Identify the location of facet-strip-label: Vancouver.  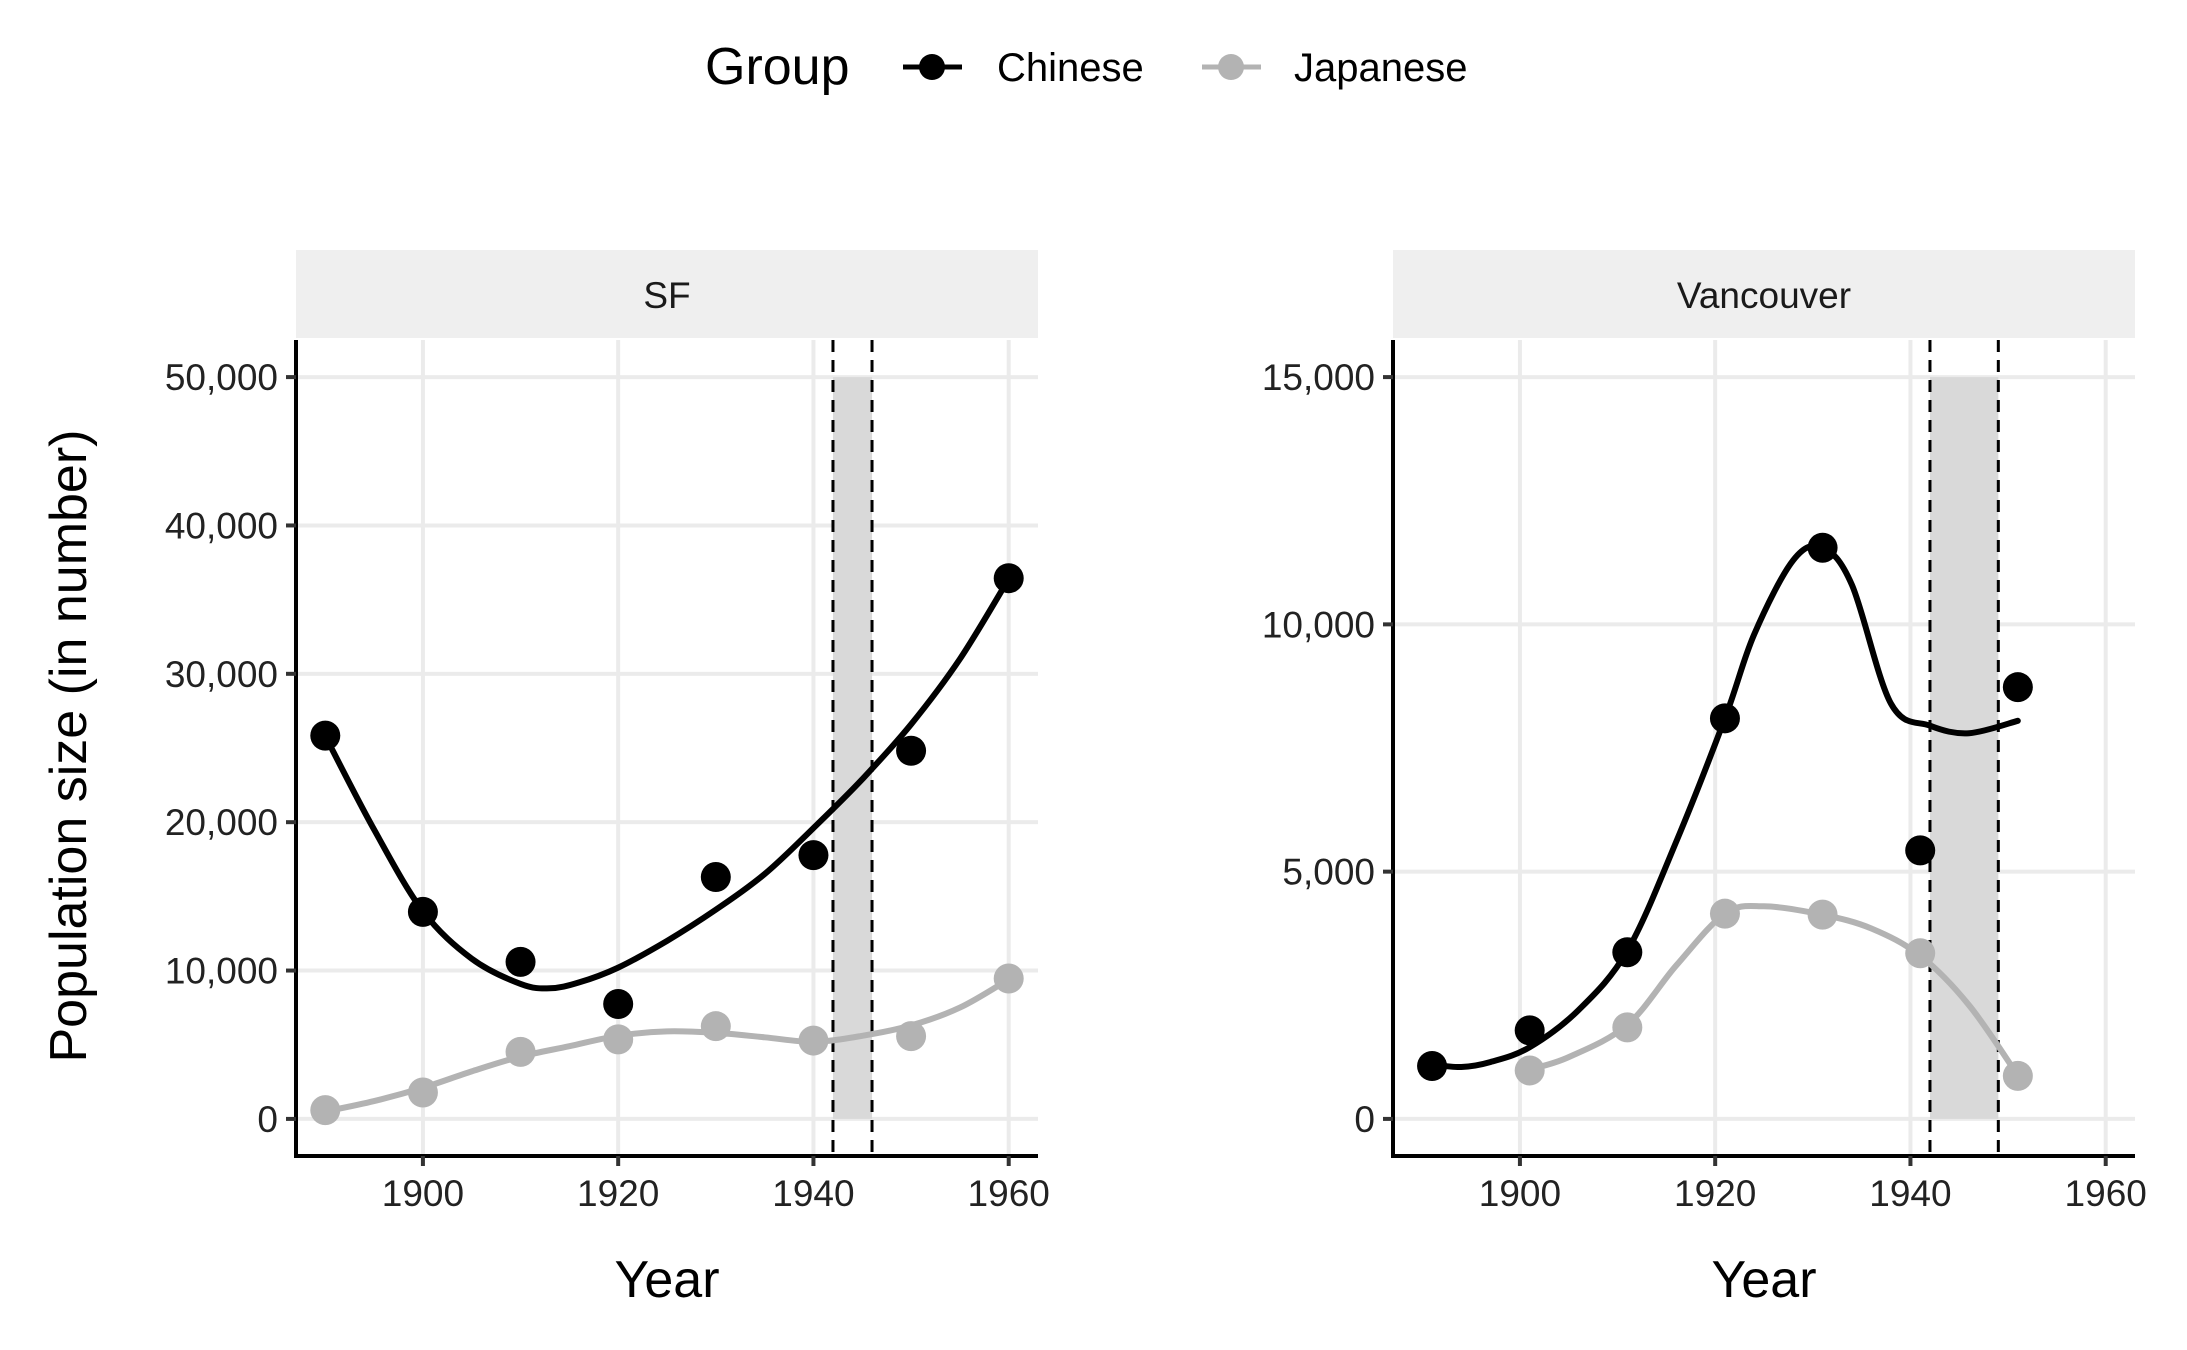
(1764, 295).